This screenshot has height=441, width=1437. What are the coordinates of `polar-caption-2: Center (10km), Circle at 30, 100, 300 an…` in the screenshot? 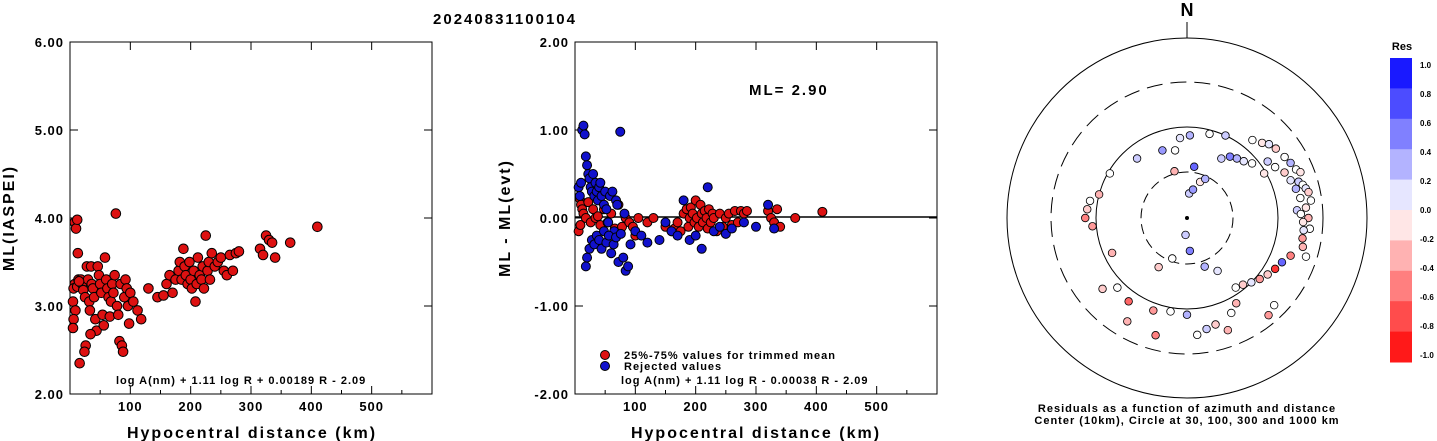 It's located at (1186, 421).